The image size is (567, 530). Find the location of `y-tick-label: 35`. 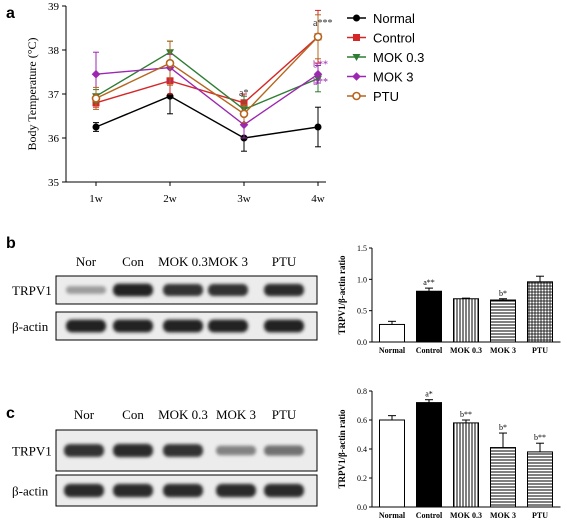

y-tick-label: 35 is located at coordinates (54, 183).